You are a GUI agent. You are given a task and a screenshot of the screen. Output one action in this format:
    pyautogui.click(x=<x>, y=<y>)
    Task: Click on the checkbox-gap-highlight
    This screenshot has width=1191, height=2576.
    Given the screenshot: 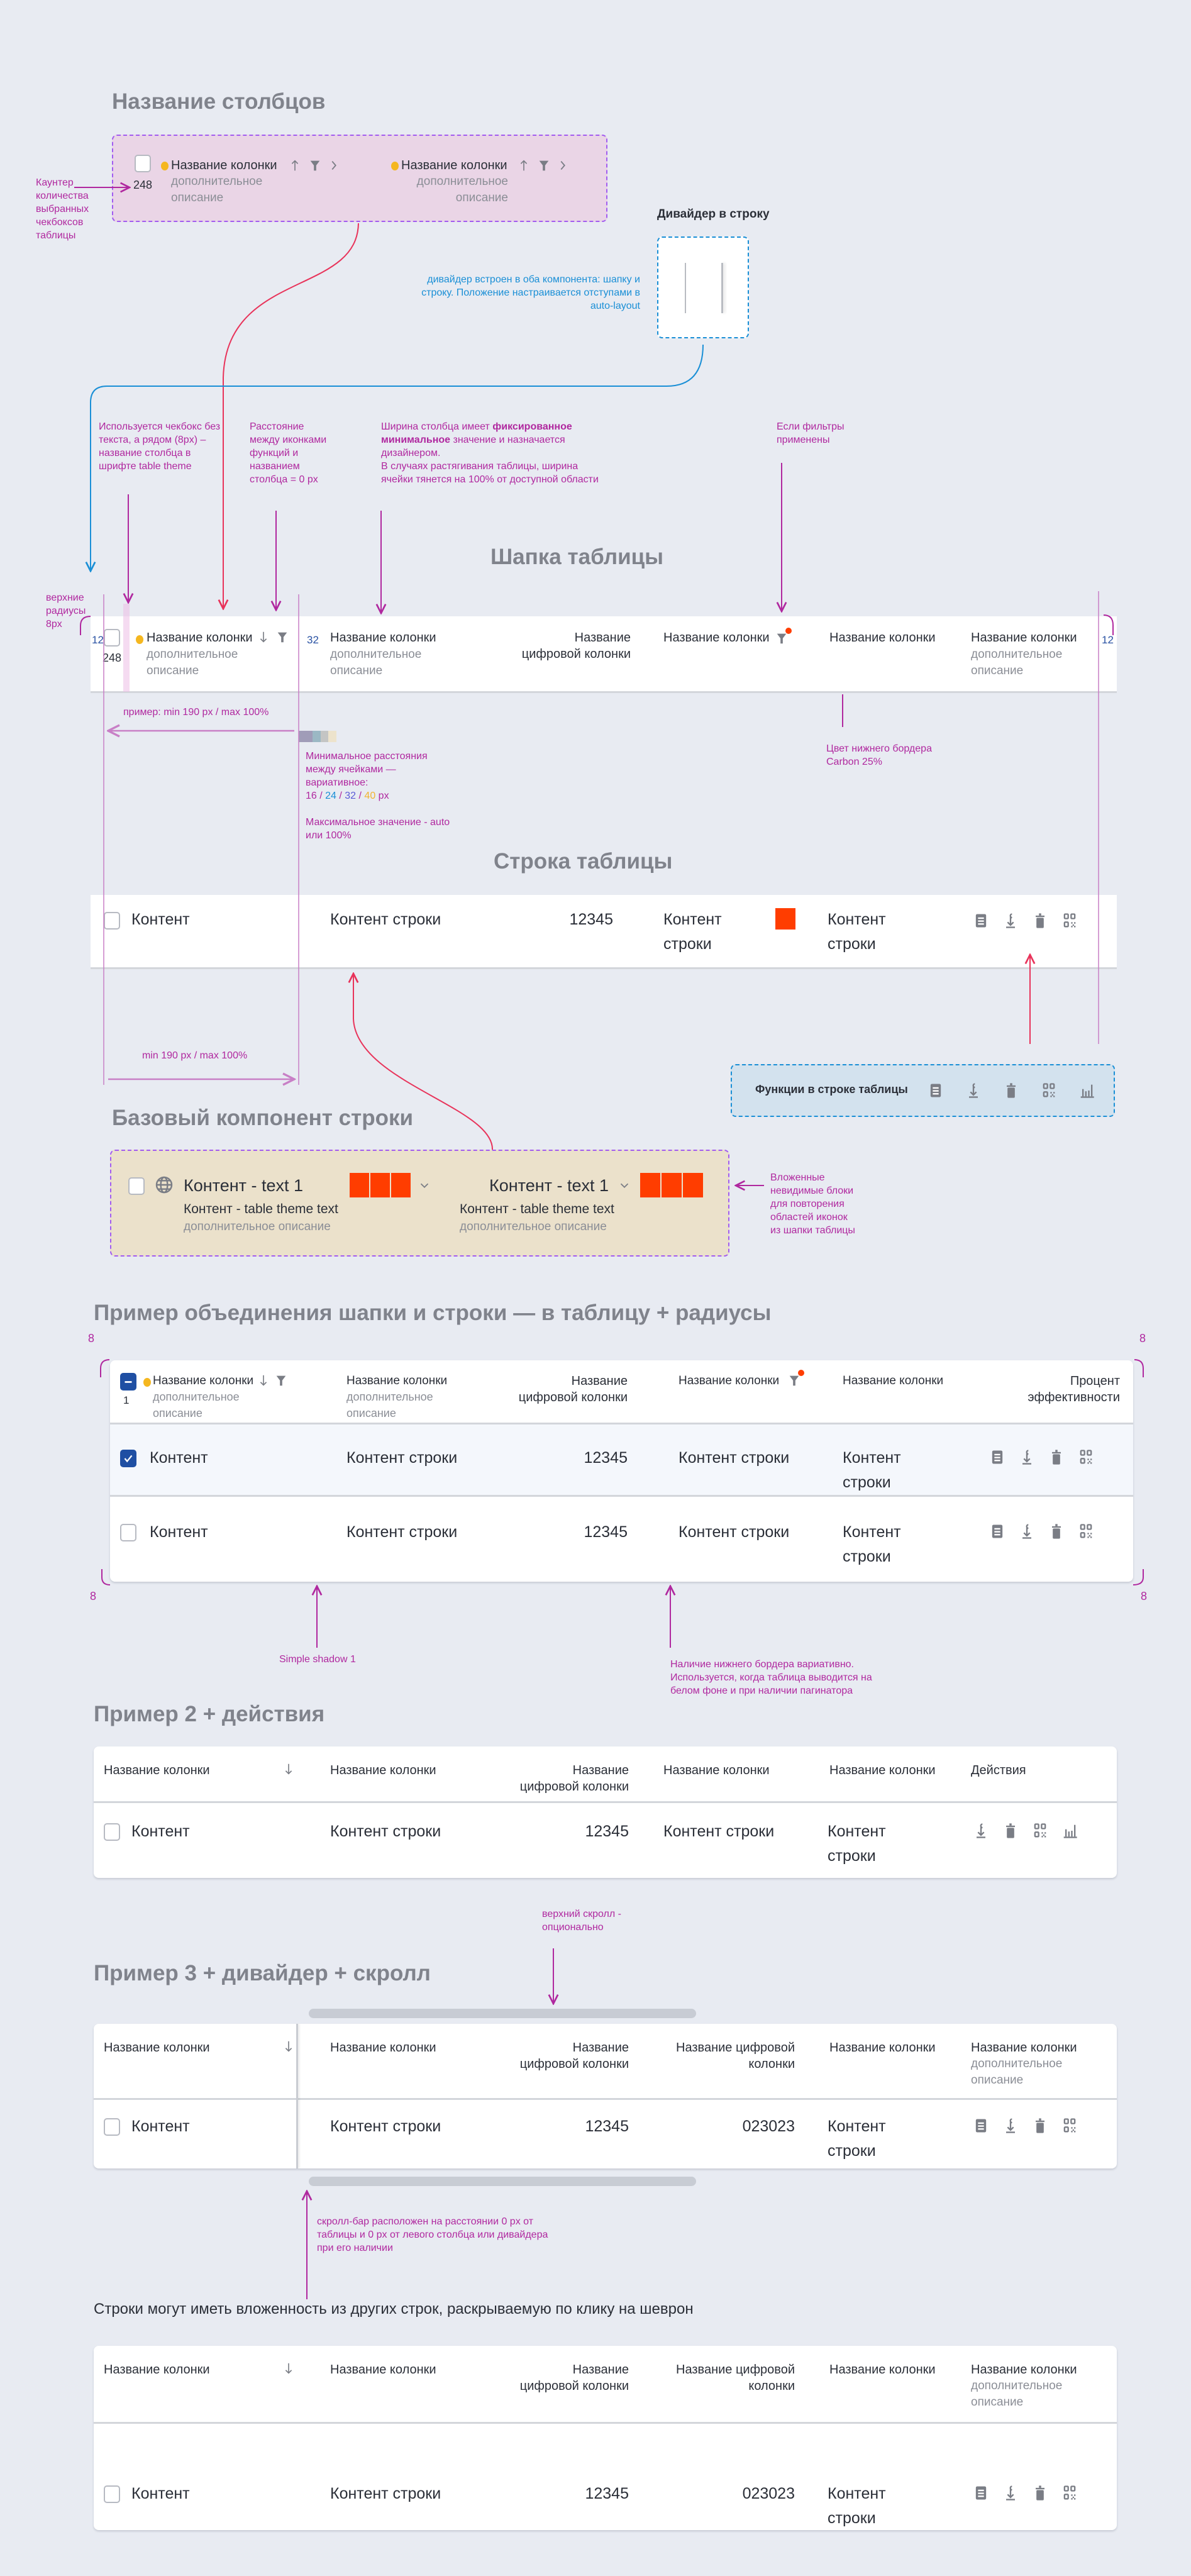 What is the action you would take?
    pyautogui.click(x=126, y=648)
    